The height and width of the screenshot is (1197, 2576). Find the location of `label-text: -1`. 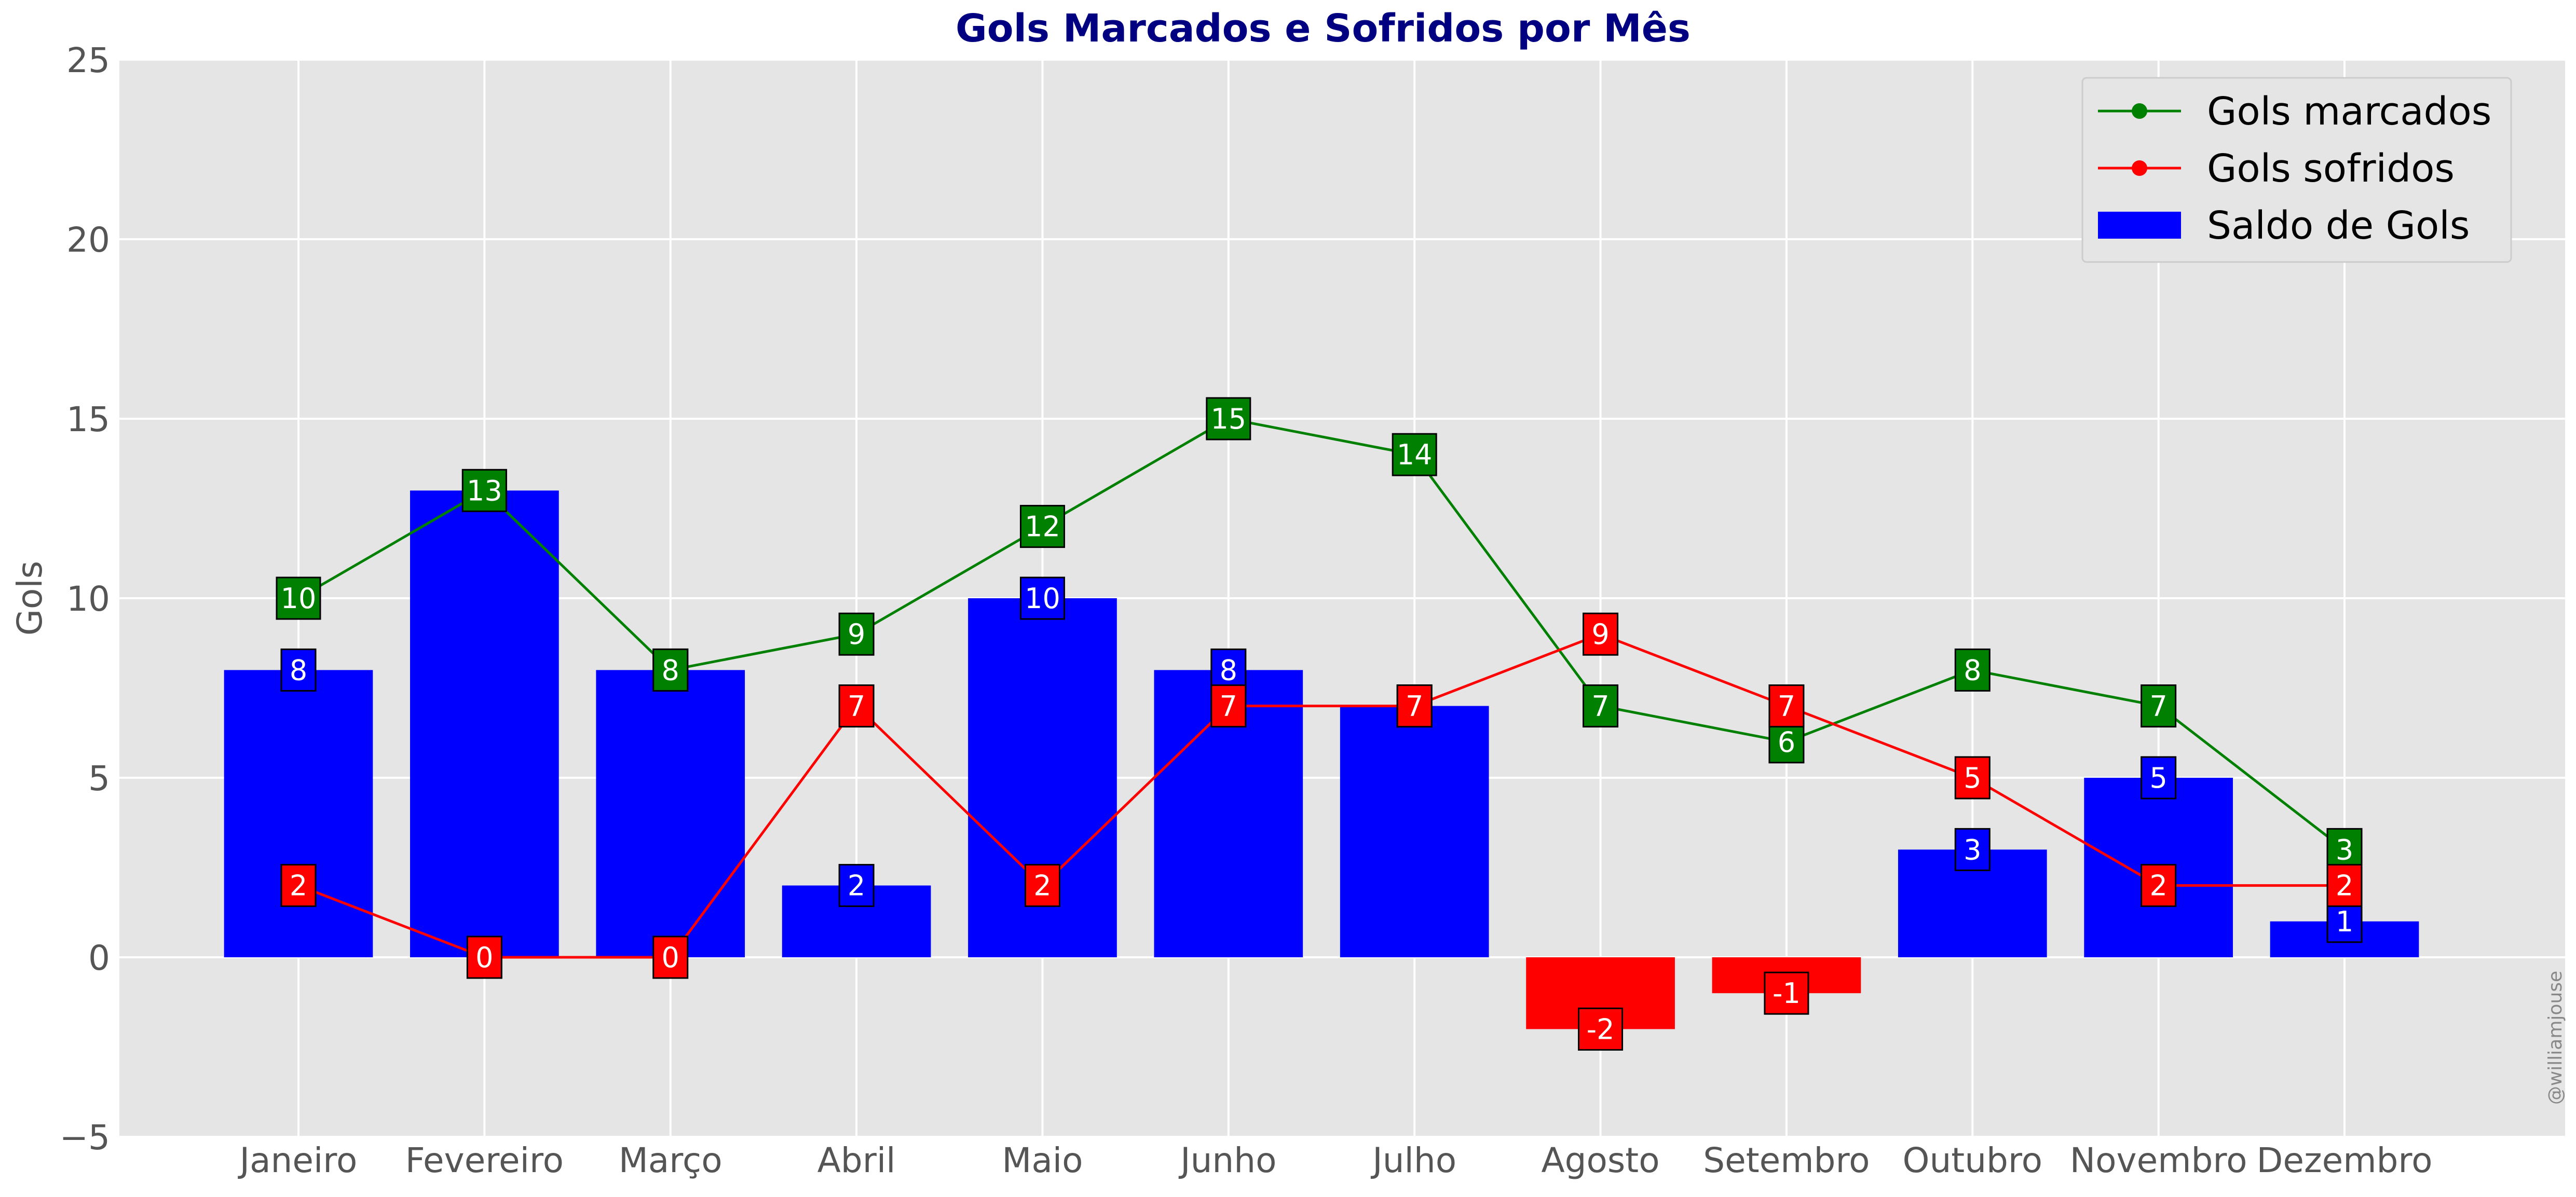

label-text: -1 is located at coordinates (1787, 993).